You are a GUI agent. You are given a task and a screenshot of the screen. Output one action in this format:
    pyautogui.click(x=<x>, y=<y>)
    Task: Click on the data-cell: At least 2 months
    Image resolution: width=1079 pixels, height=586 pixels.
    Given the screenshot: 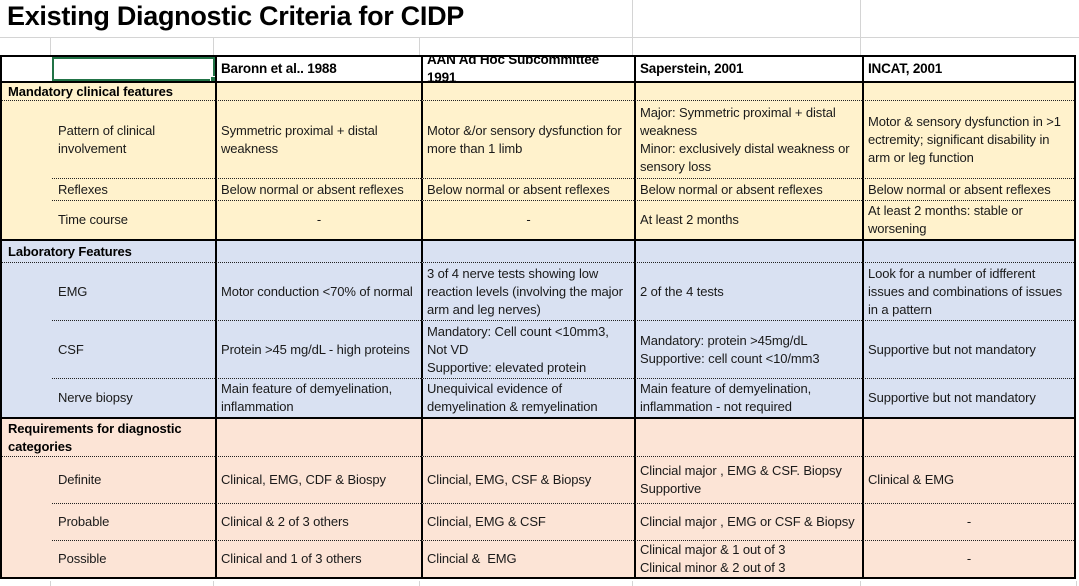 What is the action you would take?
    pyautogui.click(x=748, y=220)
    